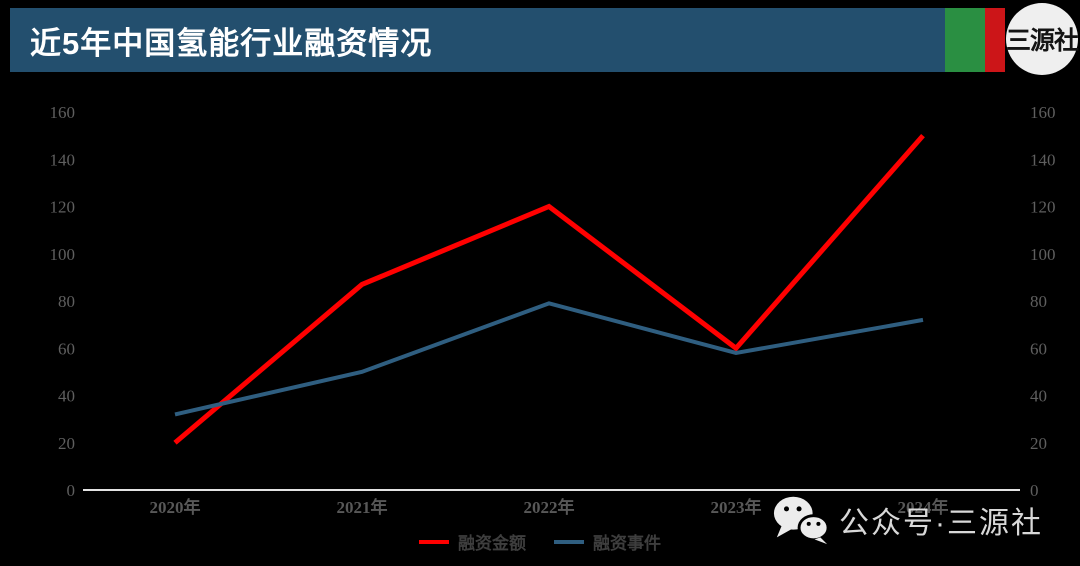 Image resolution: width=1080 pixels, height=566 pixels. What do you see at coordinates (66, 301) in the screenshot?
I see `y-tick-label-left: 80` at bounding box center [66, 301].